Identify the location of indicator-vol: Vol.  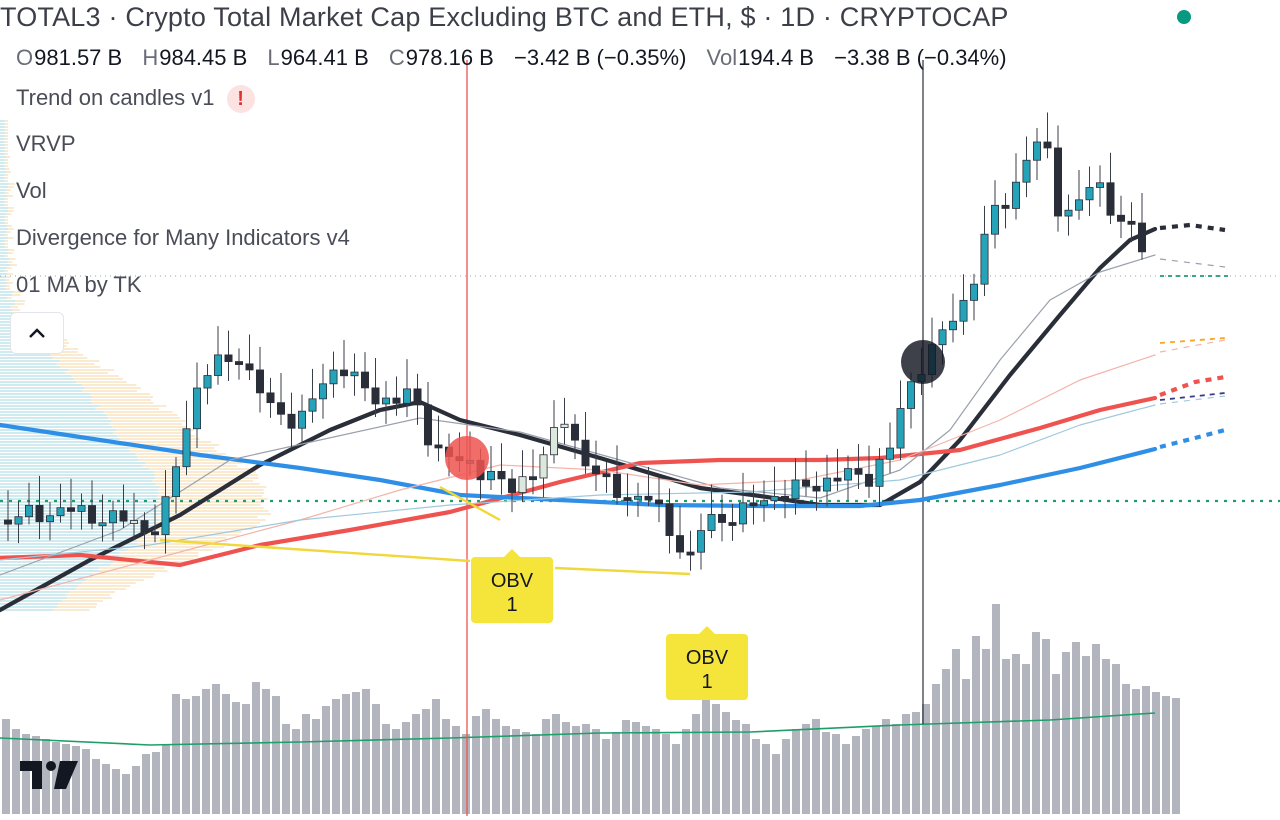
(31, 191).